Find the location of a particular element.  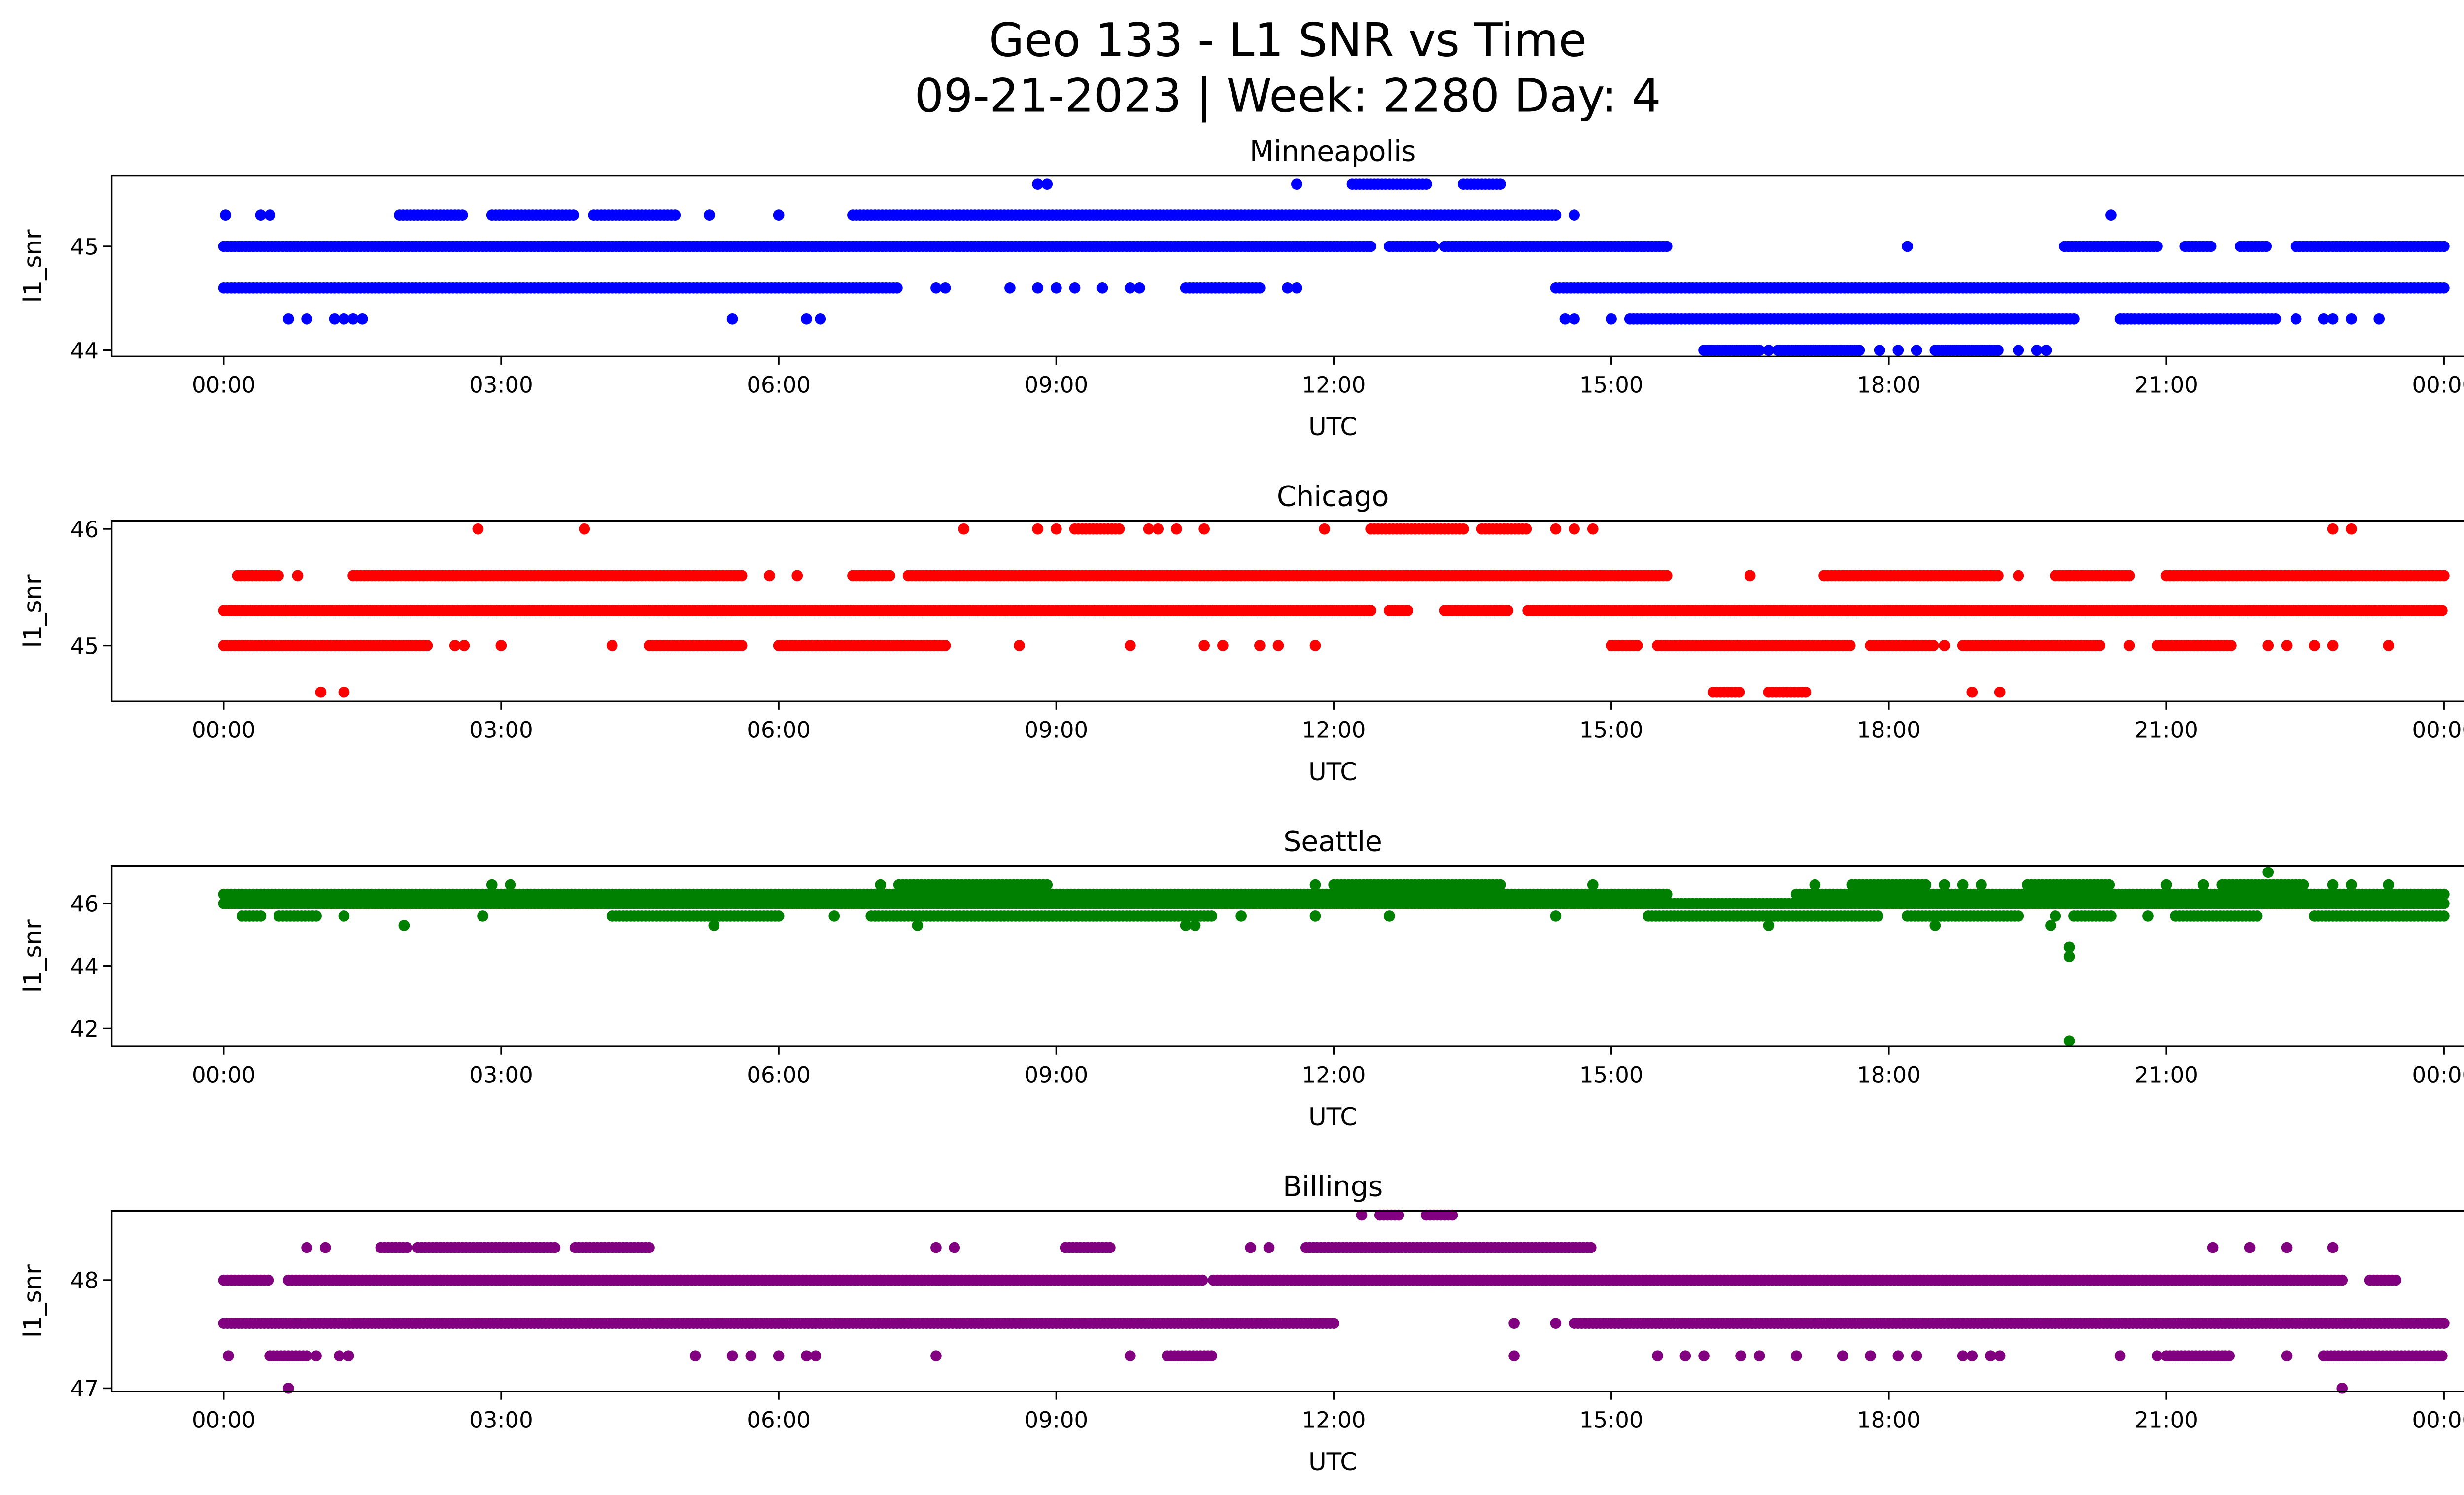

panel-title: Billings is located at coordinates (1333, 1186).